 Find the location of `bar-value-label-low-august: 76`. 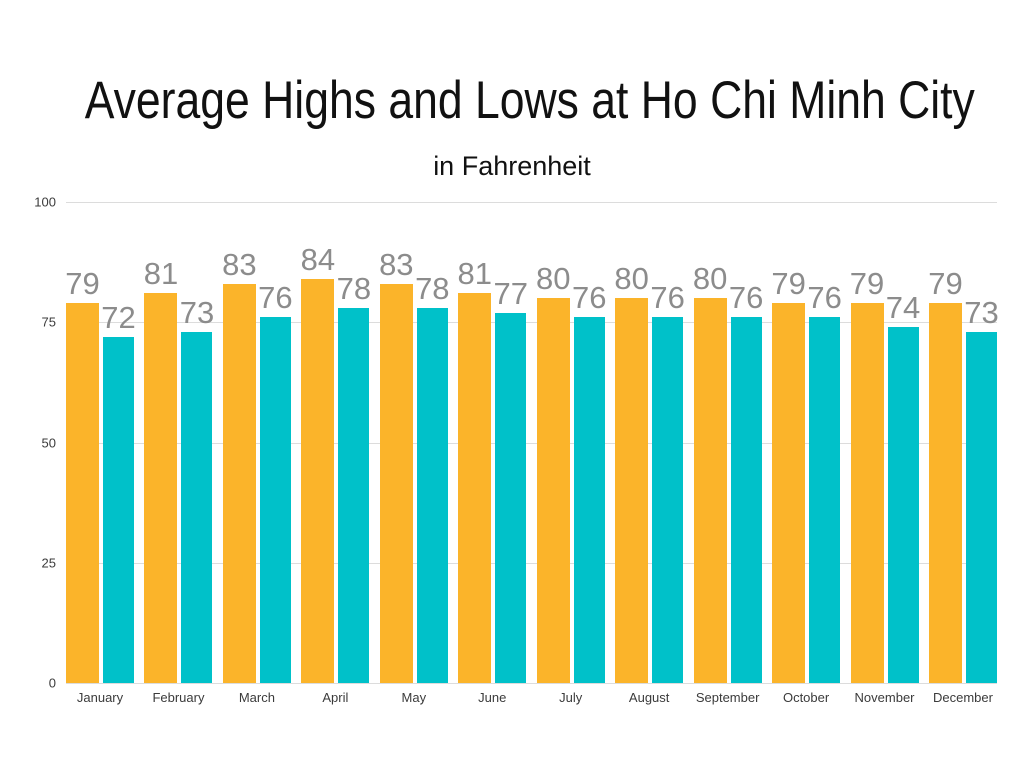

bar-value-label-low-august: 76 is located at coordinates (667, 298).